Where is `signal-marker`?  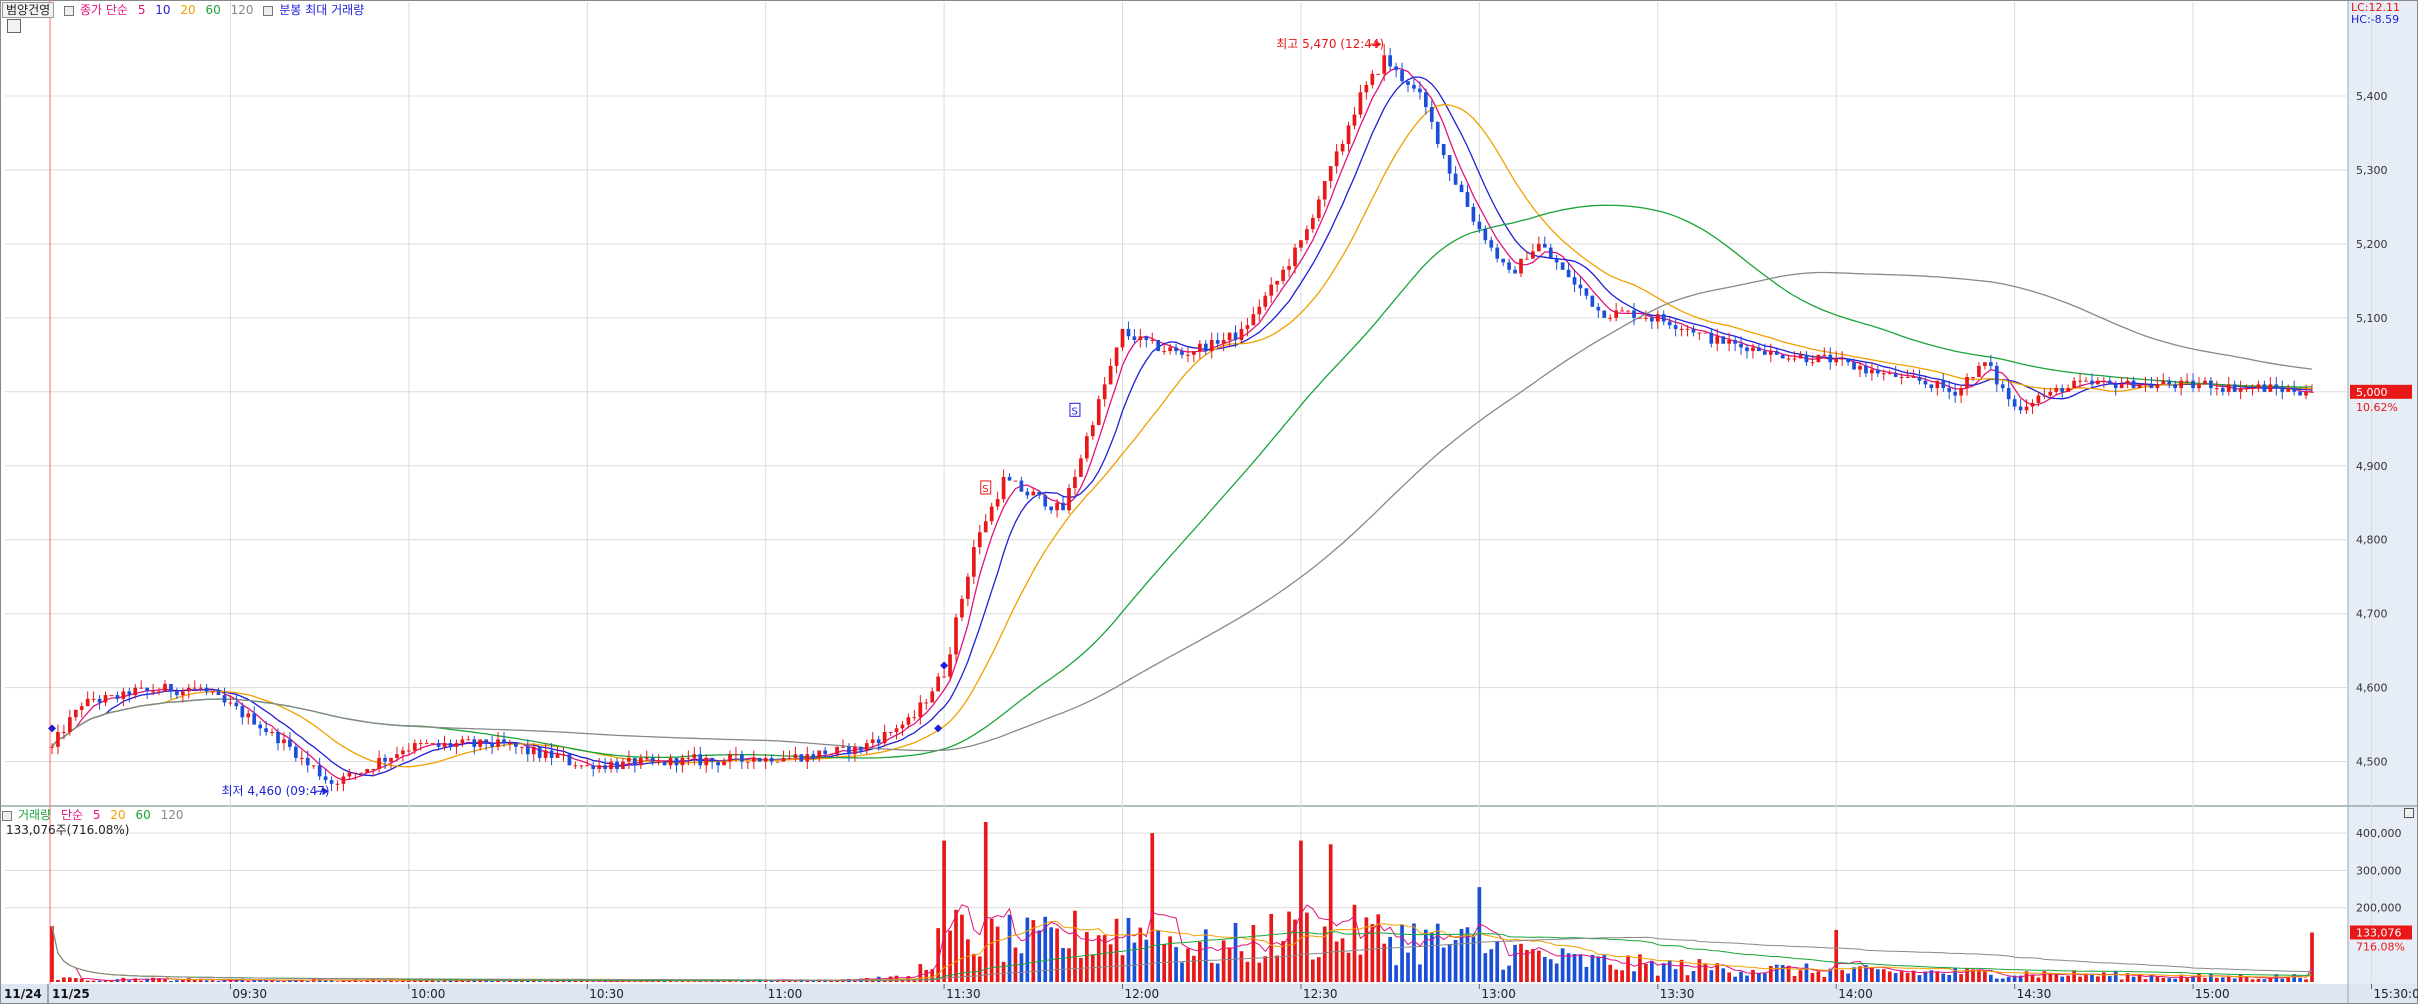 signal-marker is located at coordinates (986, 487).